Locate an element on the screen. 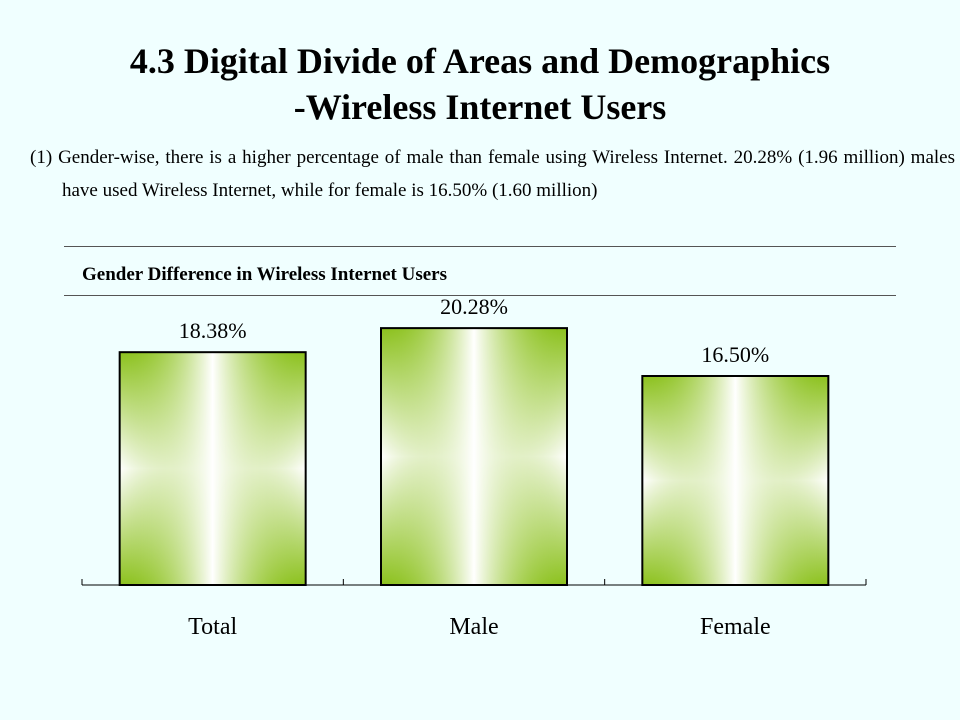  paragraph-marker: (1) is located at coordinates (41, 157).